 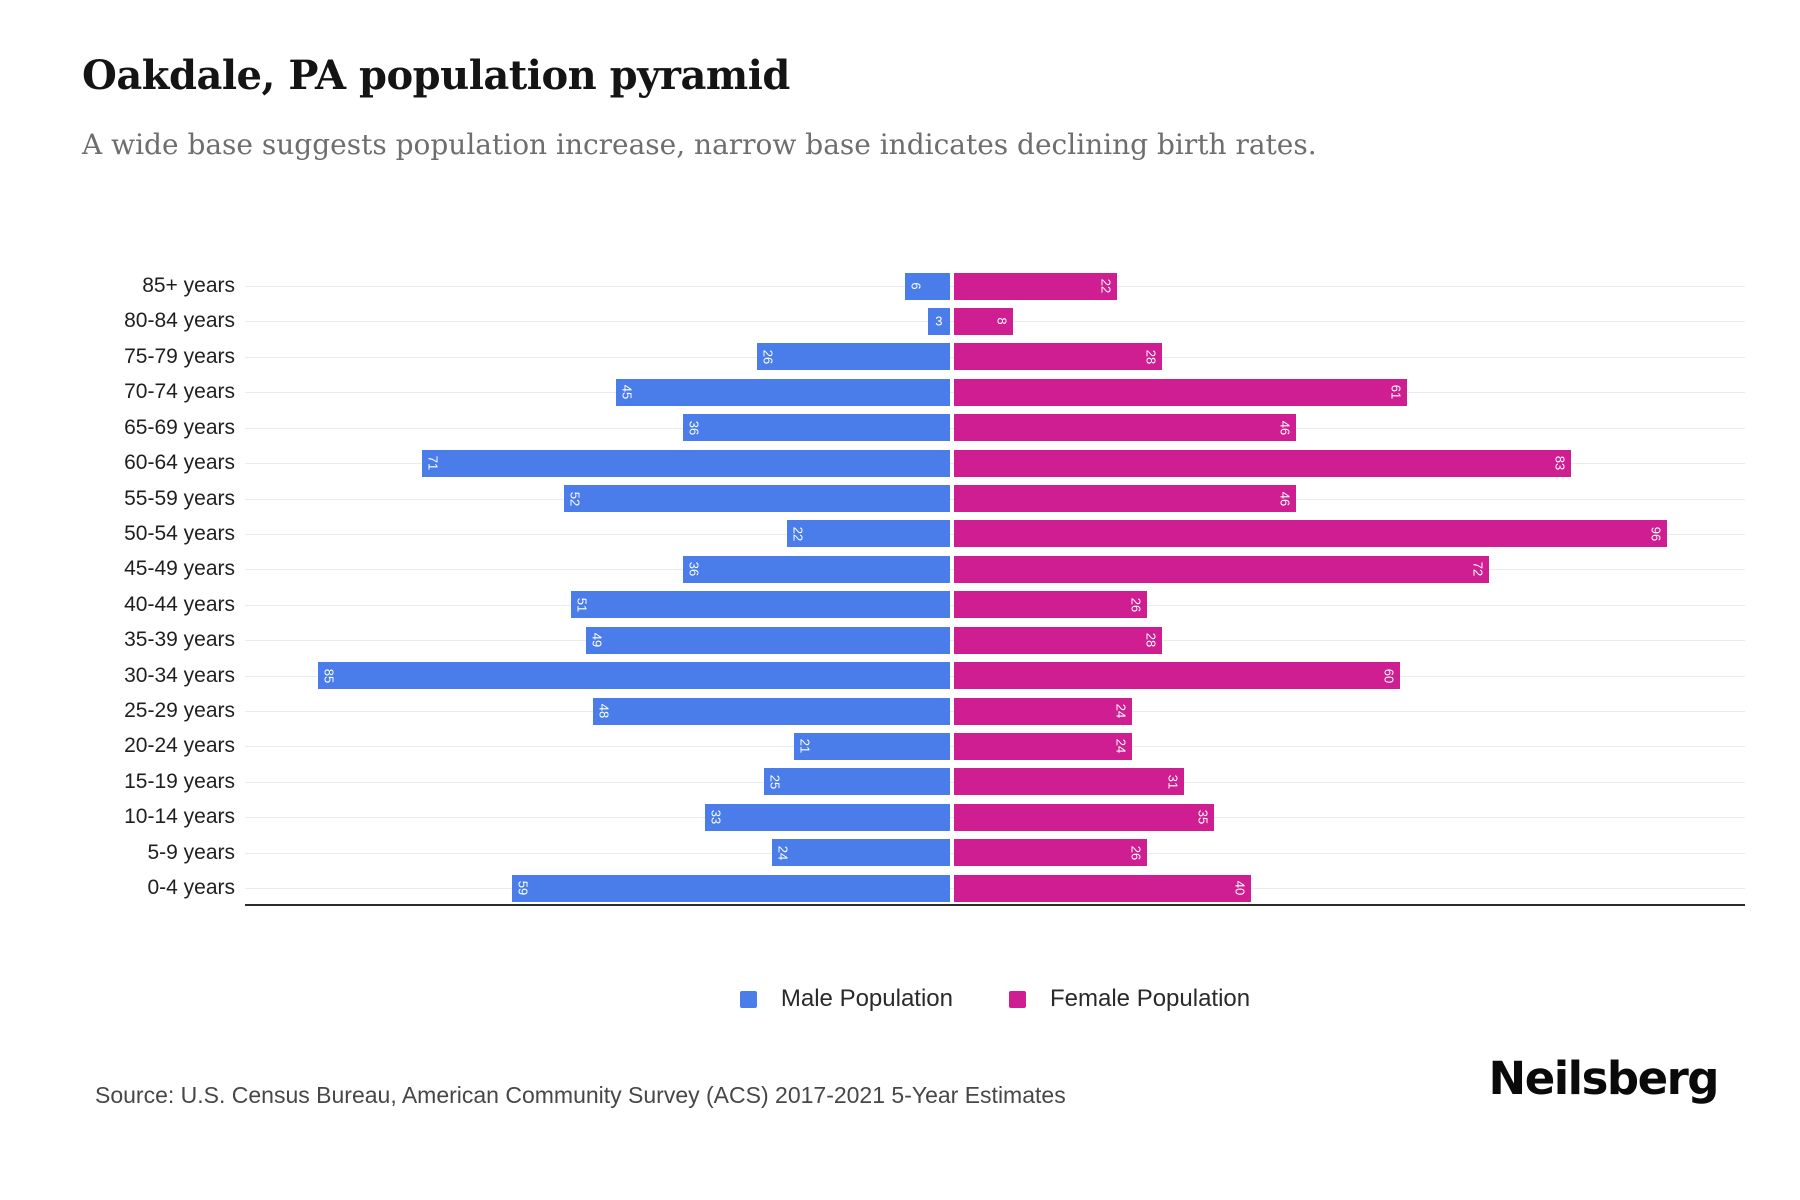 I want to click on male-bar-value-label: 24, so click(x=783, y=852).